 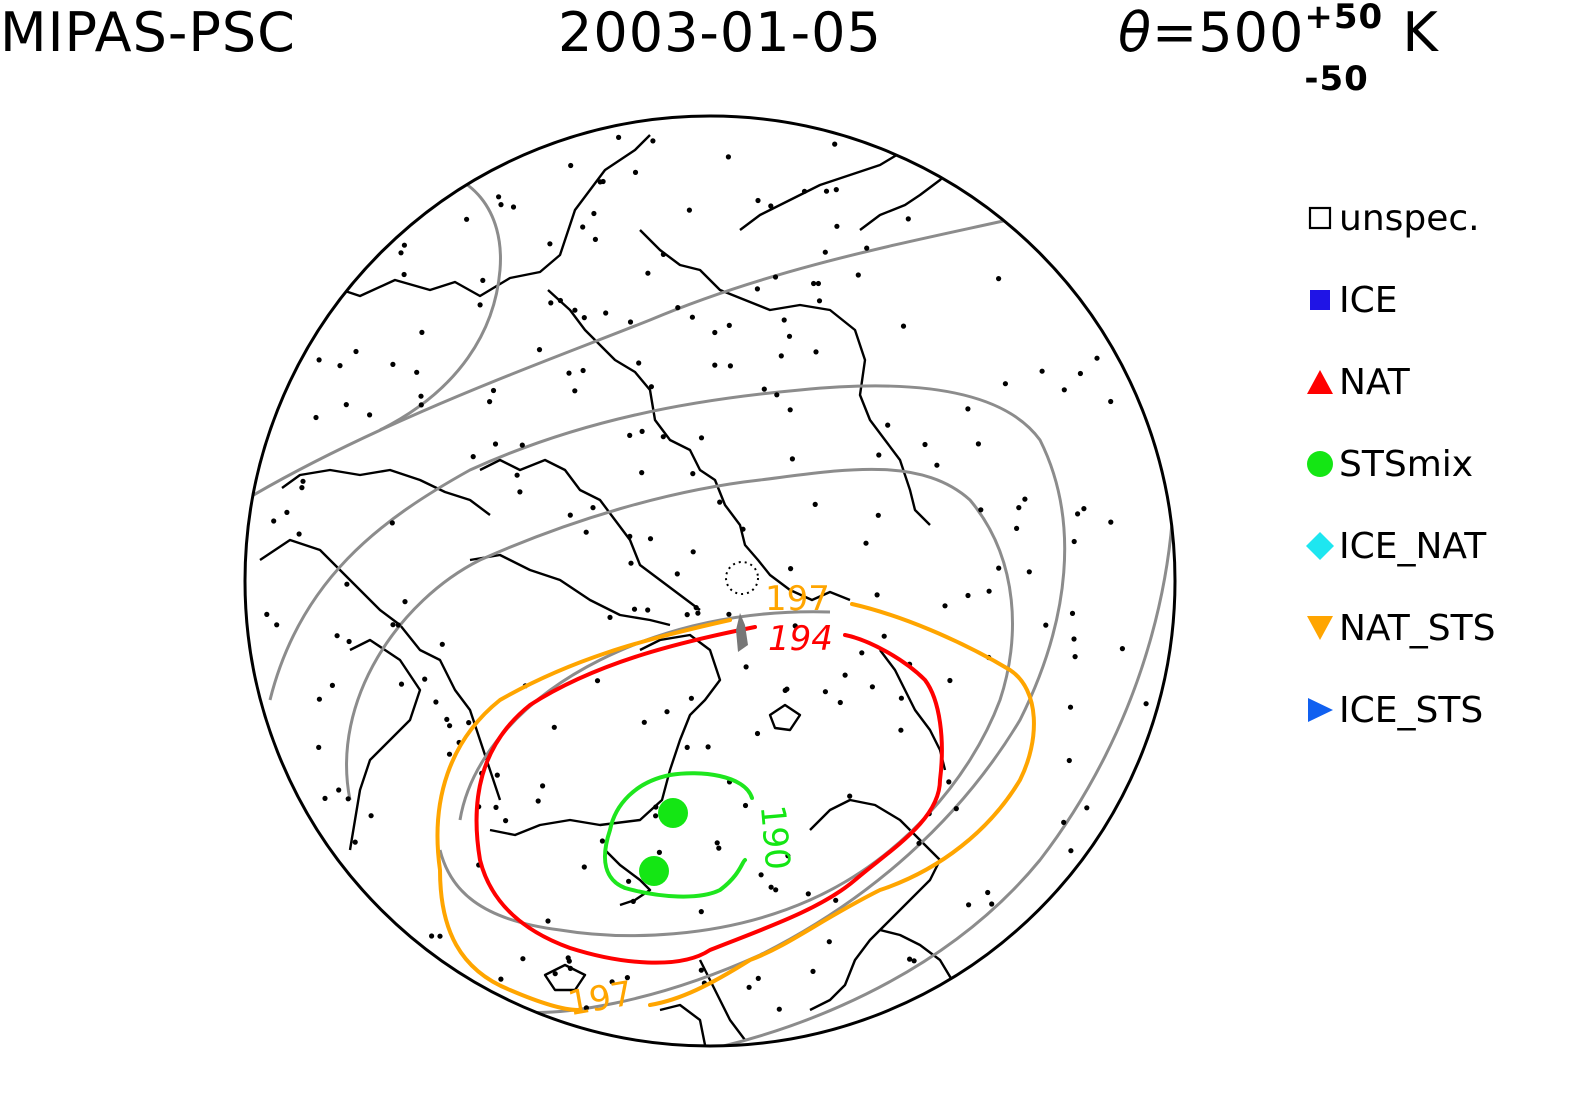 I want to click on theta-upper-range: +50, so click(x=1344, y=18).